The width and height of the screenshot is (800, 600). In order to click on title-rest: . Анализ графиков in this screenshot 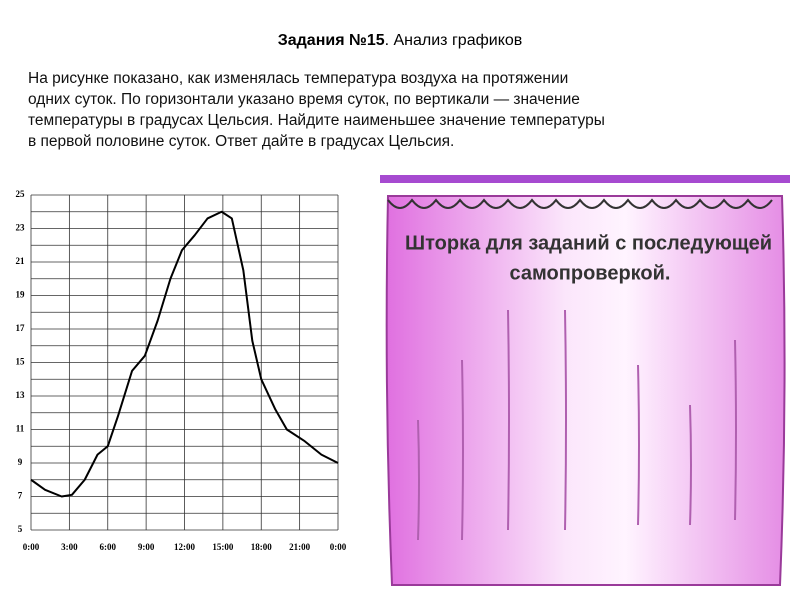, I will do `click(453, 40)`.